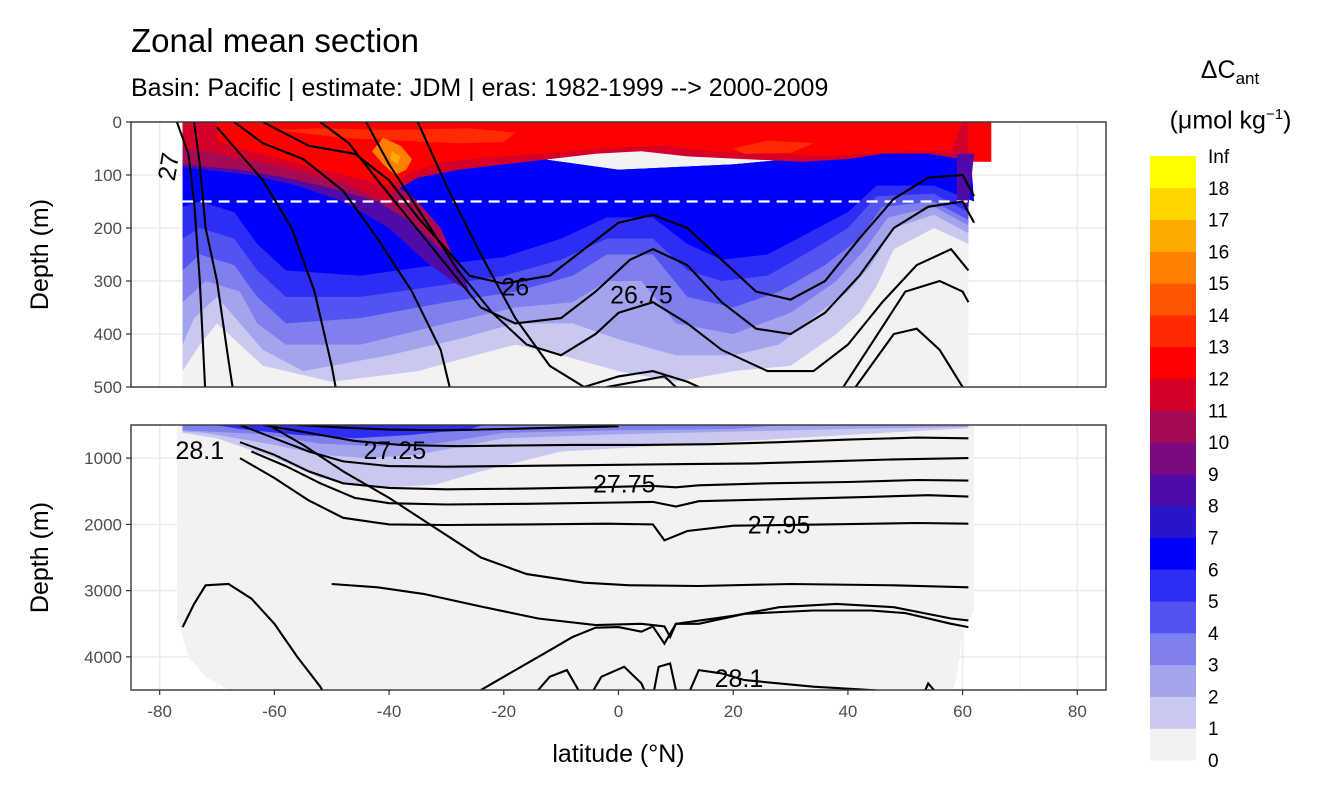  I want to click on legend-label: 16, so click(1218, 252).